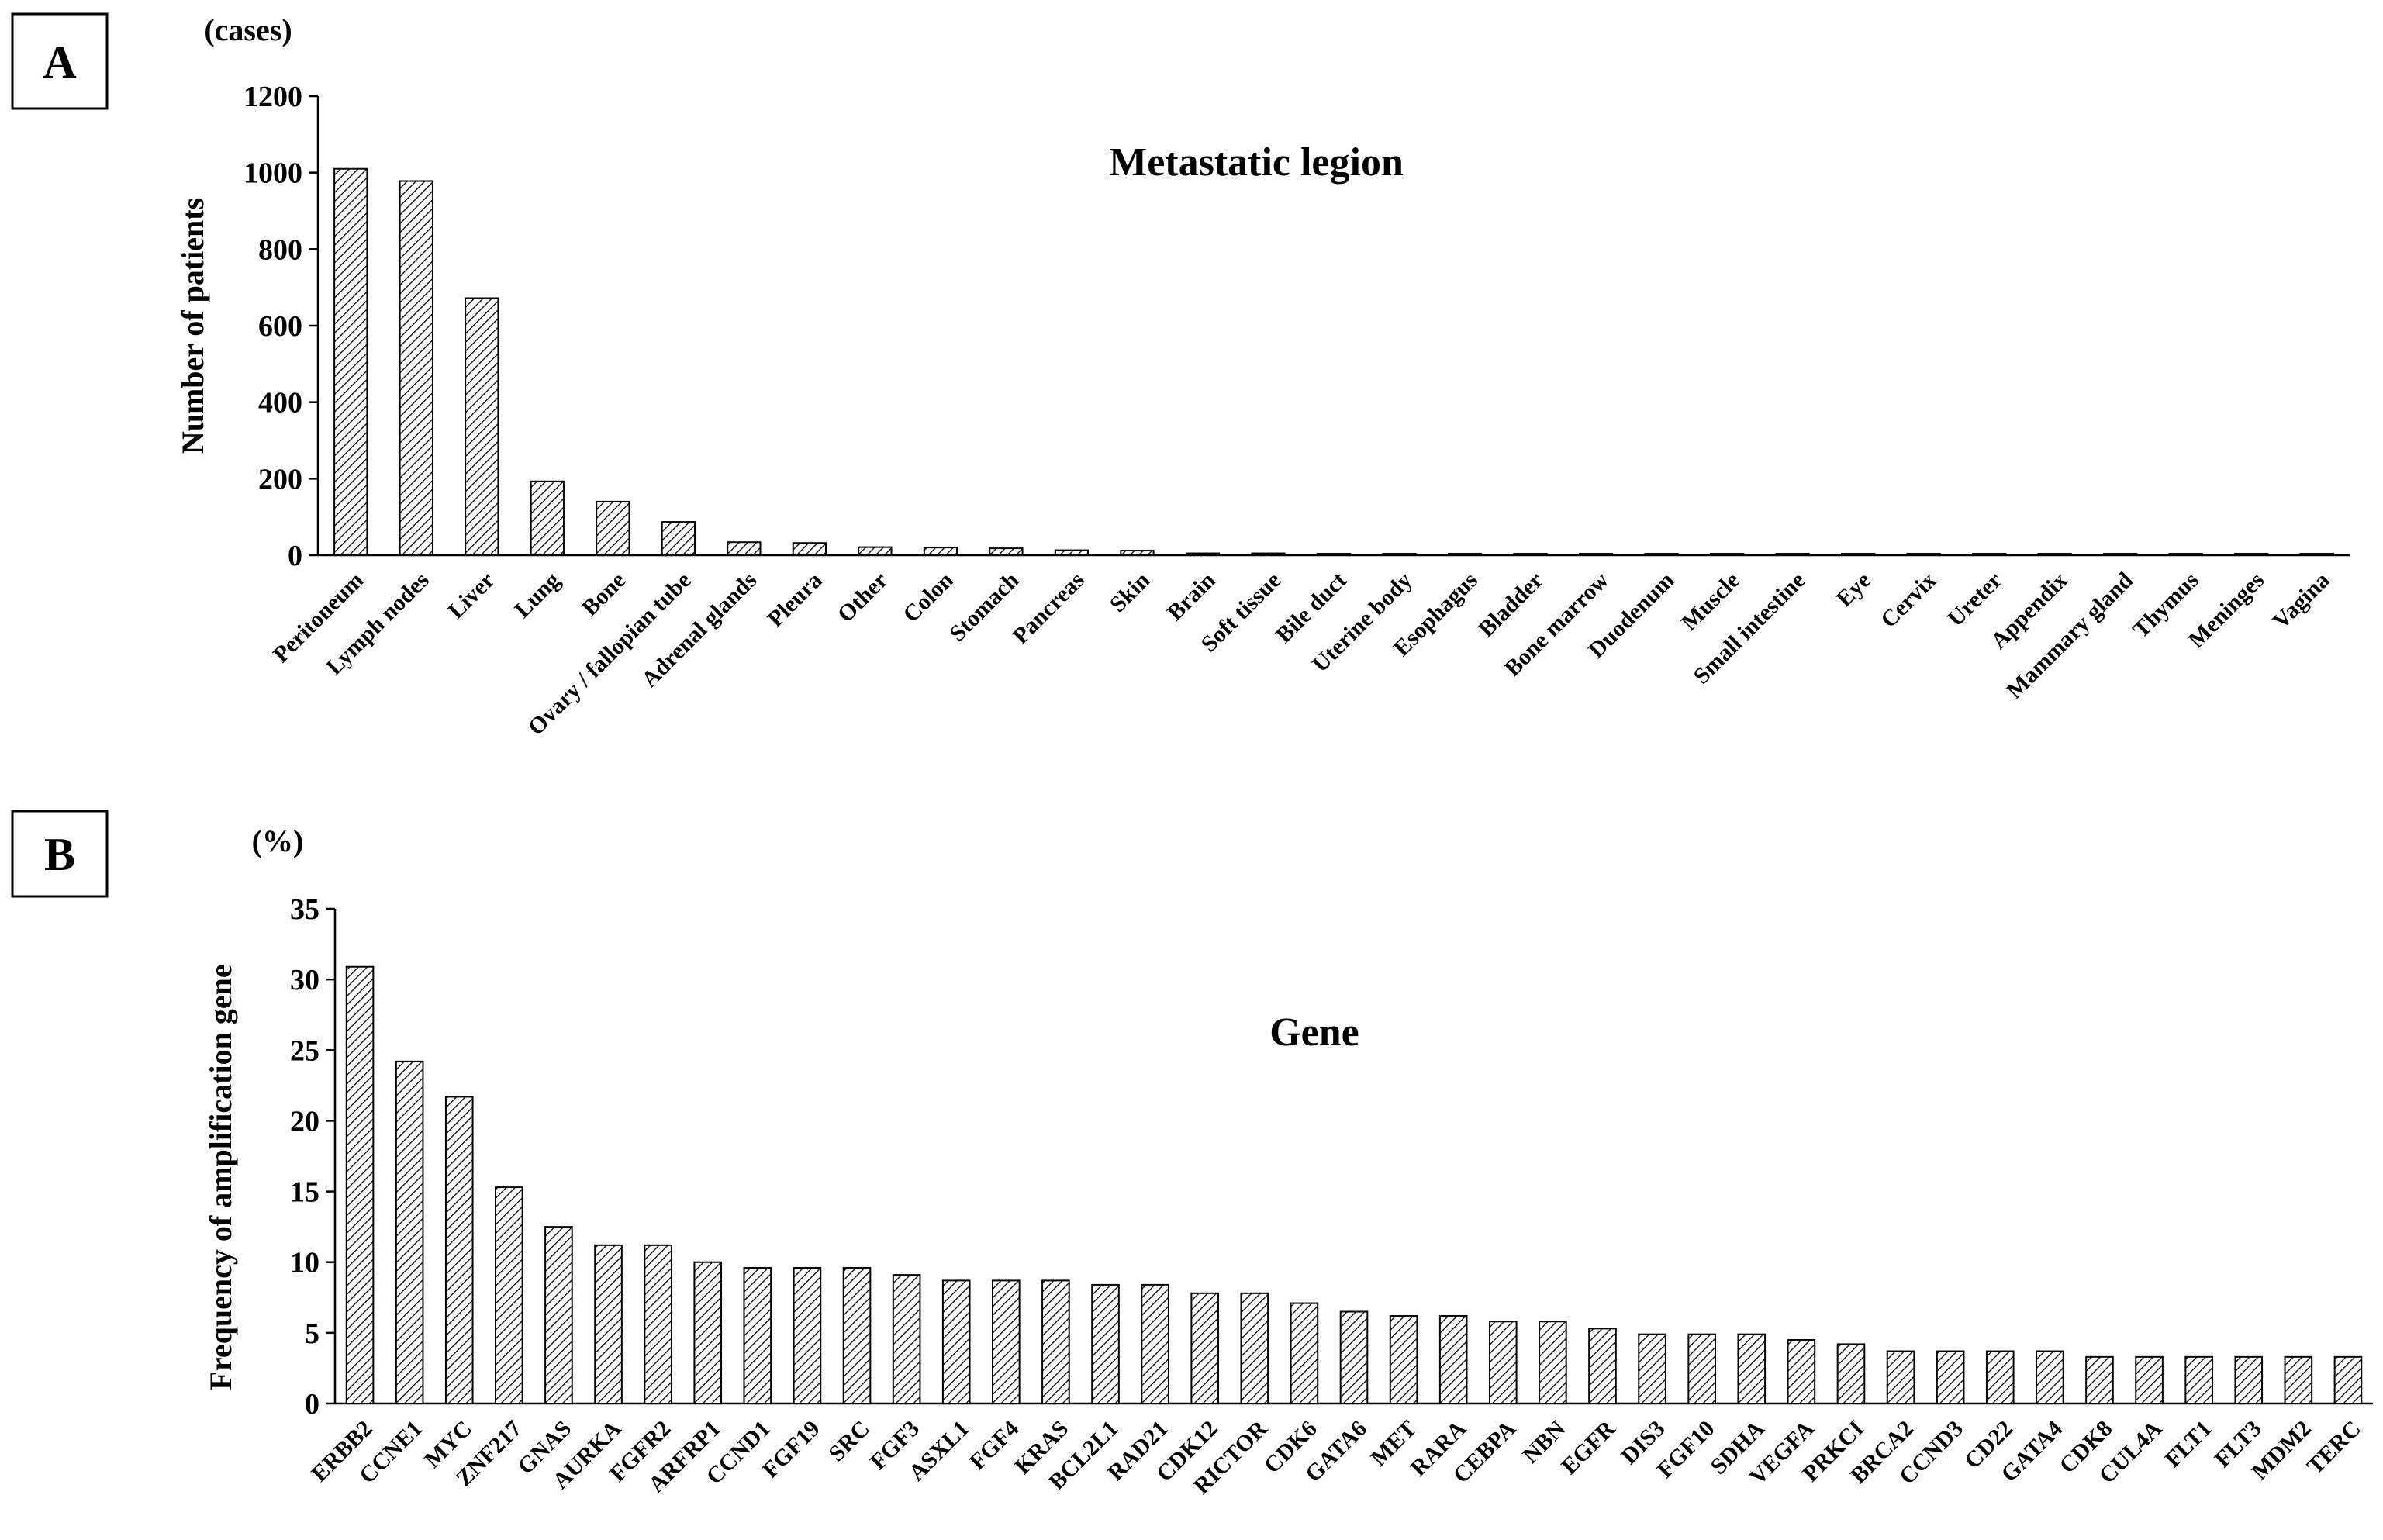 The height and width of the screenshot is (1540, 2383). What do you see at coordinates (863, 598) in the screenshot?
I see `chart-a-category-label: Other` at bounding box center [863, 598].